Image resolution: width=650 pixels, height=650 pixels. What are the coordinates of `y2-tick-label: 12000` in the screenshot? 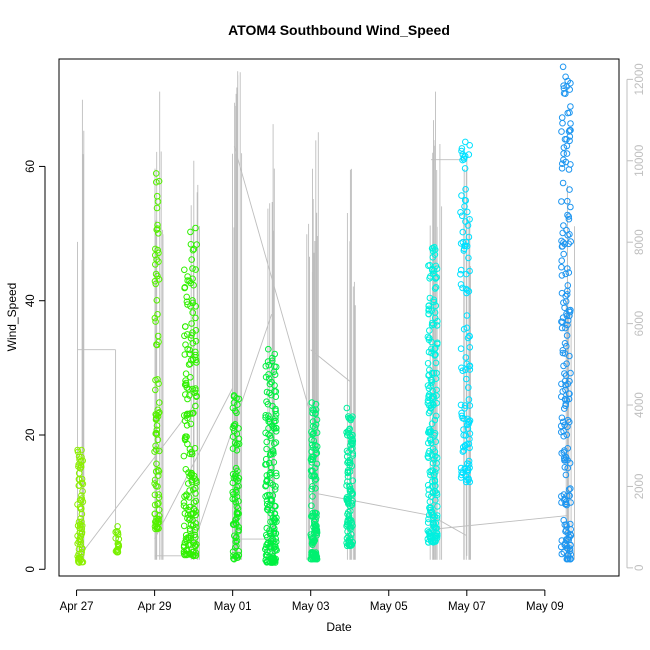 It's located at (640, 79).